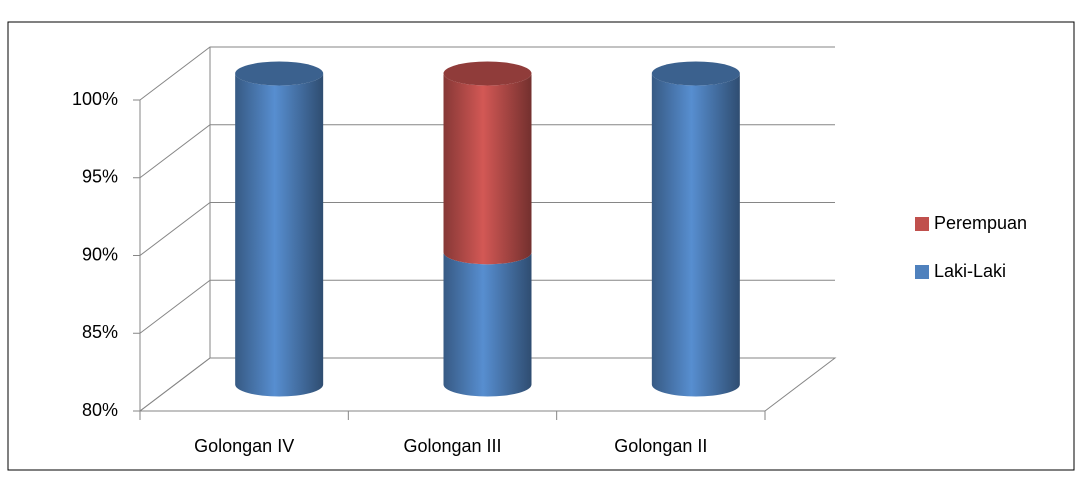  I want to click on legend-label: Laki-Laki, so click(970, 271).